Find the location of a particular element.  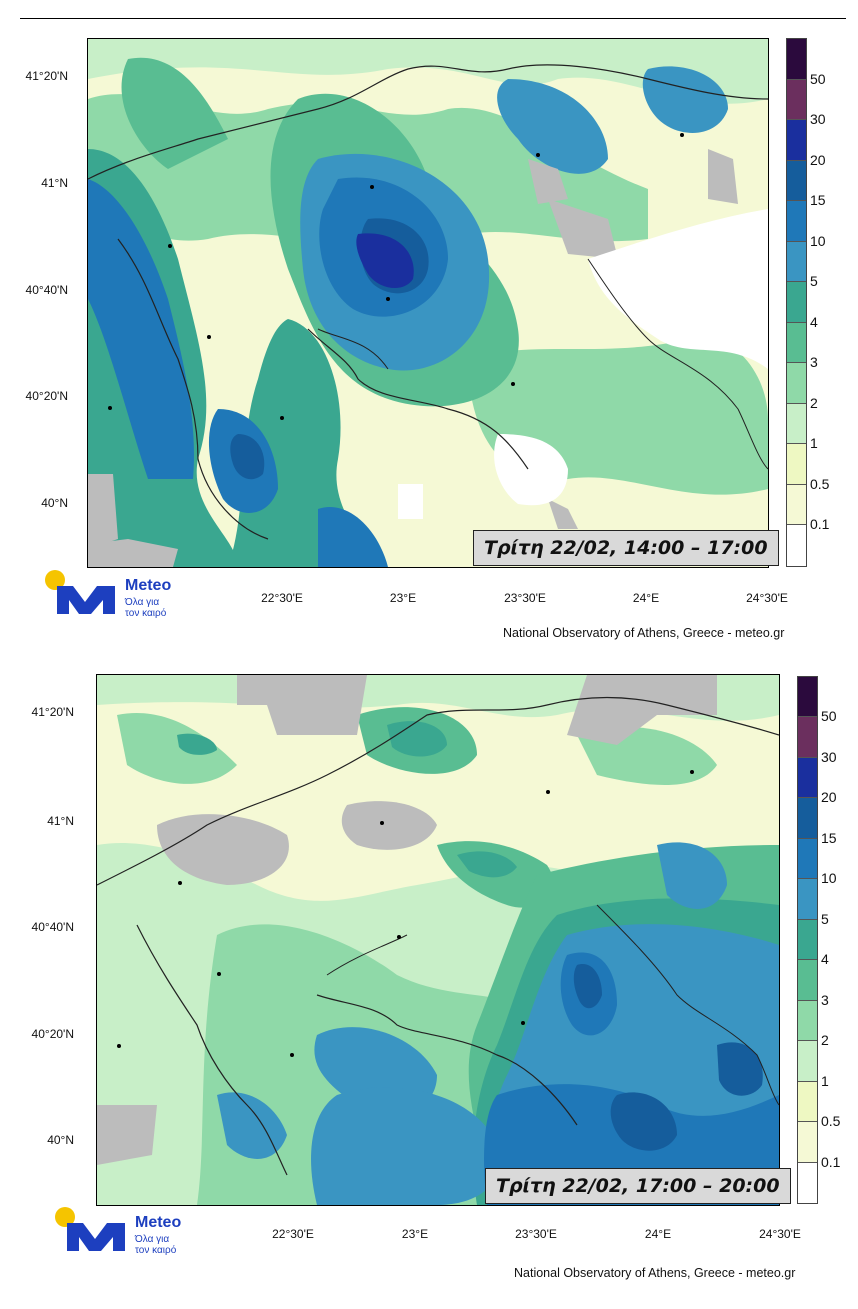

time-range-label: Τρίτη 22/02, 17:00 – 20:00 is located at coordinates (638, 1186).